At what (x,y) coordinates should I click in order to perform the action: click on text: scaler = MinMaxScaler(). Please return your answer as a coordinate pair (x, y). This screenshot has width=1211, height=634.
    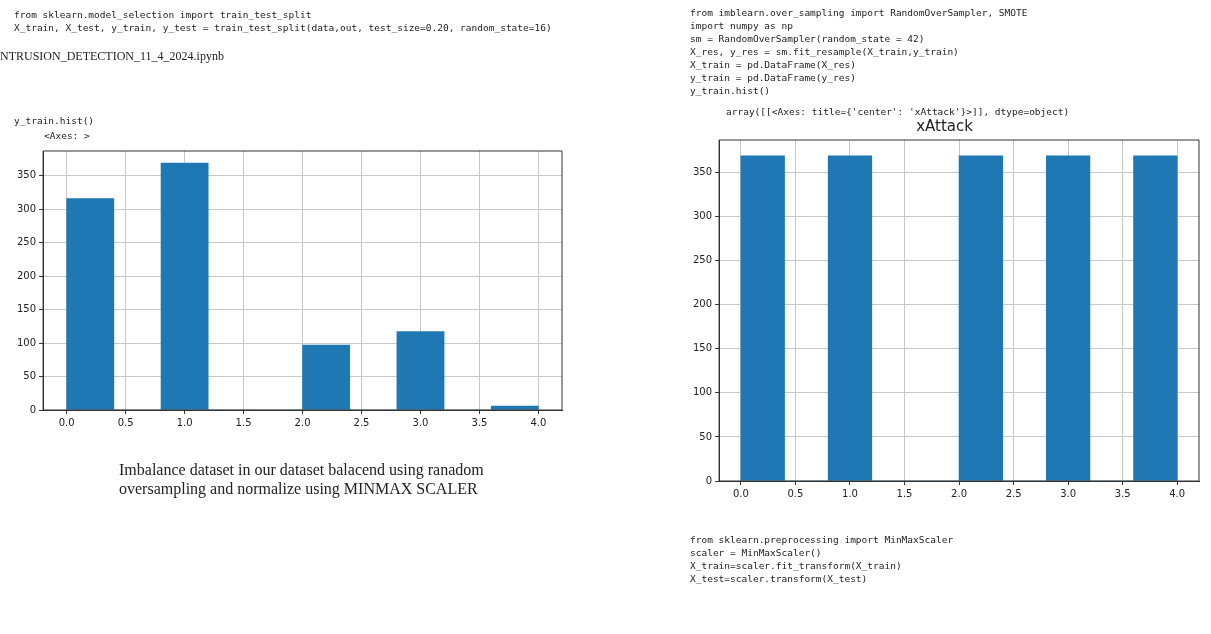
    Looking at the image, I should click on (756, 552).